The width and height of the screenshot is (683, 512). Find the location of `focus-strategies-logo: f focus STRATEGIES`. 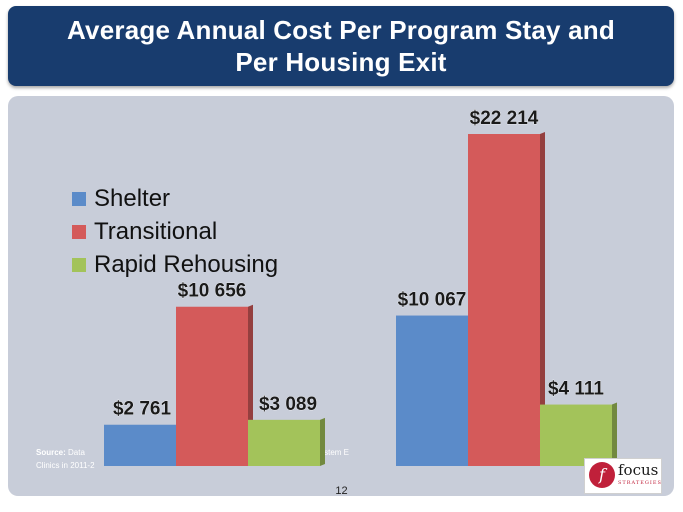

focus-strategies-logo: f focus STRATEGIES is located at coordinates (623, 476).